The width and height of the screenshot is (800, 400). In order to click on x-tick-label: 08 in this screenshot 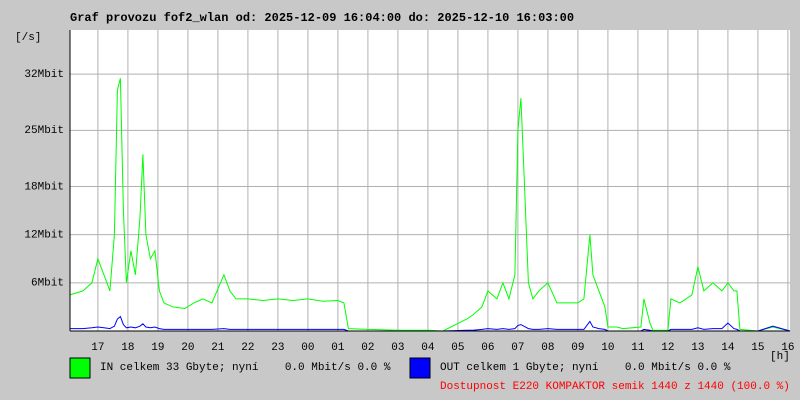, I will do `click(547, 348)`.